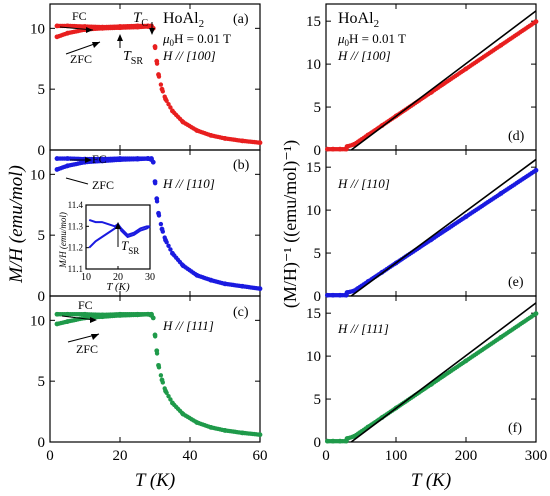 This screenshot has height=496, width=550. I want to click on ytick-label-d: 0, so click(318, 151).